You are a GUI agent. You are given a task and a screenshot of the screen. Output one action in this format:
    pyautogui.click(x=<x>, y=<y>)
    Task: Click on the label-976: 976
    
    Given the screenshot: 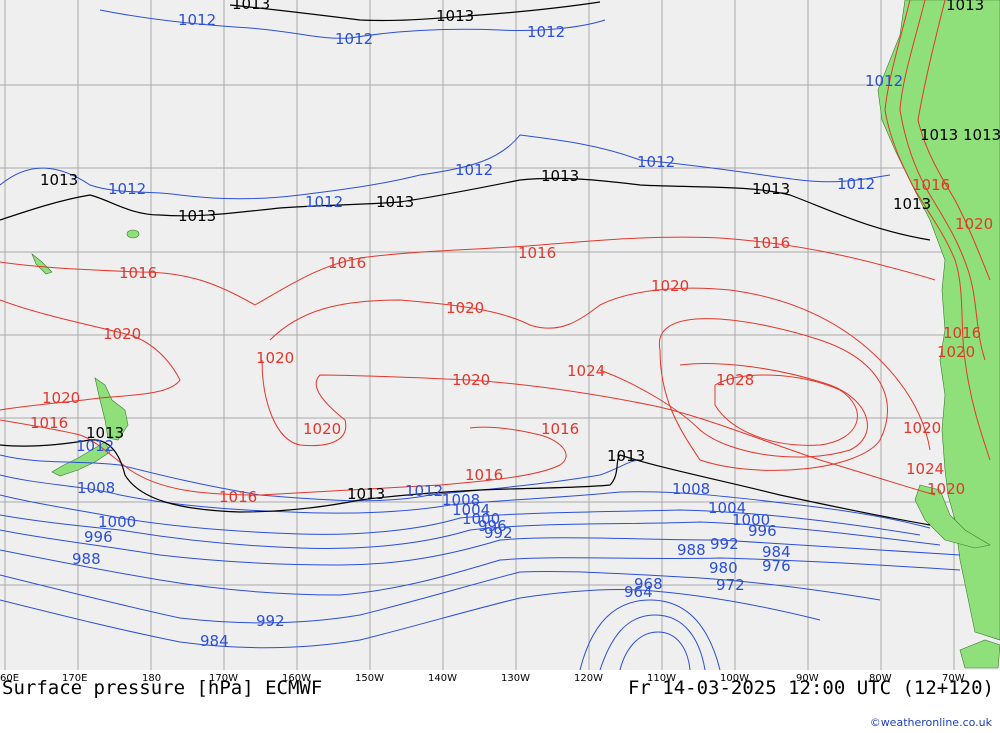 What is the action you would take?
    pyautogui.click(x=776, y=566)
    